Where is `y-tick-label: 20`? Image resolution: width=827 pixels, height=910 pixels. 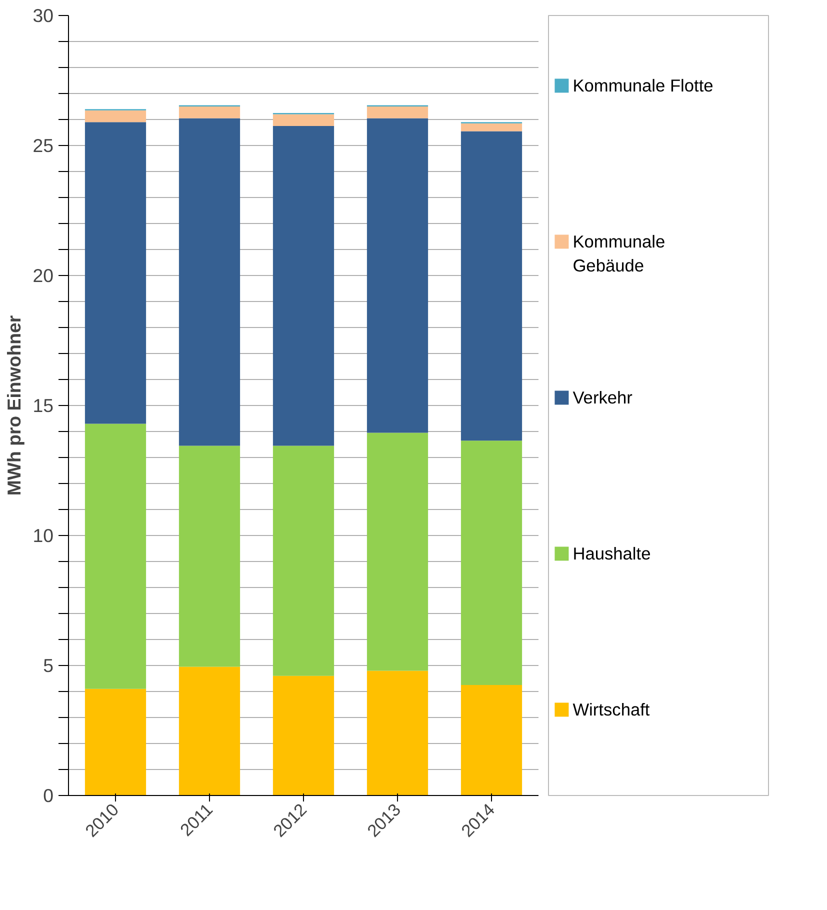
y-tick-label: 20 is located at coordinates (43, 275).